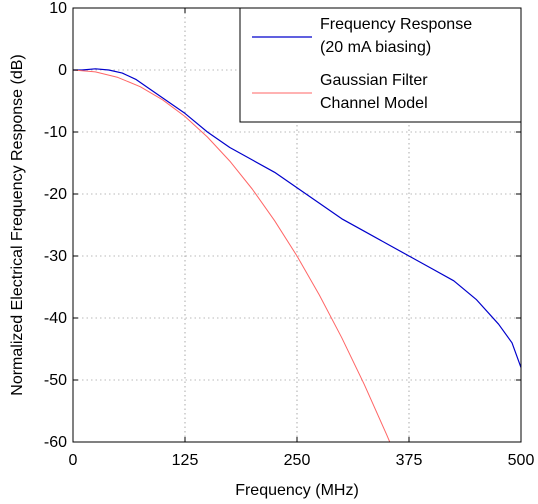  Describe the element at coordinates (55, 194) in the screenshot. I see `y-tick-label: -20` at that location.